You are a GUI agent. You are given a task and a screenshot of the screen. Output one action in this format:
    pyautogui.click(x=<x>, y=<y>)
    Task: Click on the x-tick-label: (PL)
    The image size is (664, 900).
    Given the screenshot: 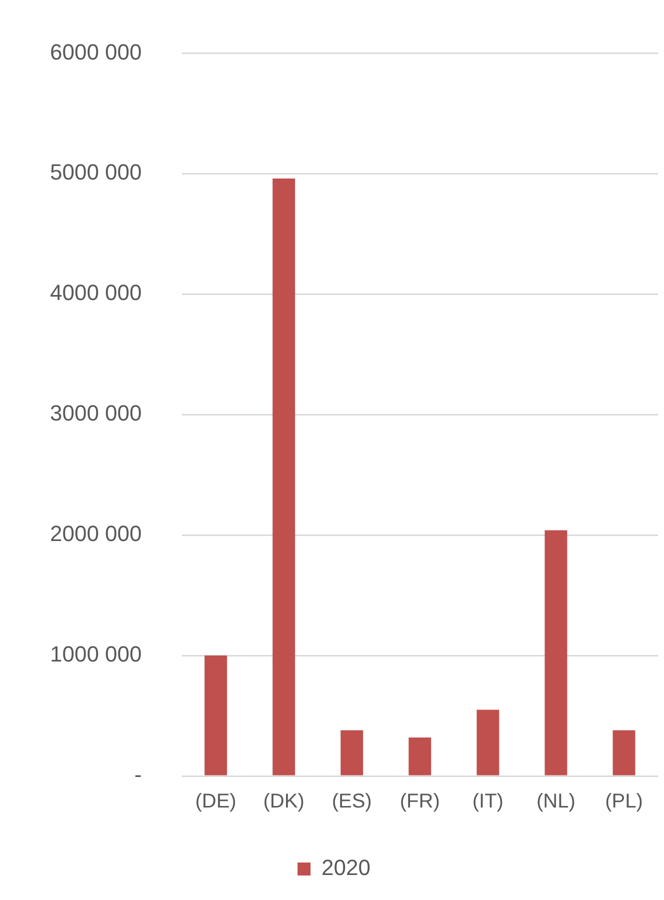 What is the action you would take?
    pyautogui.click(x=624, y=801)
    